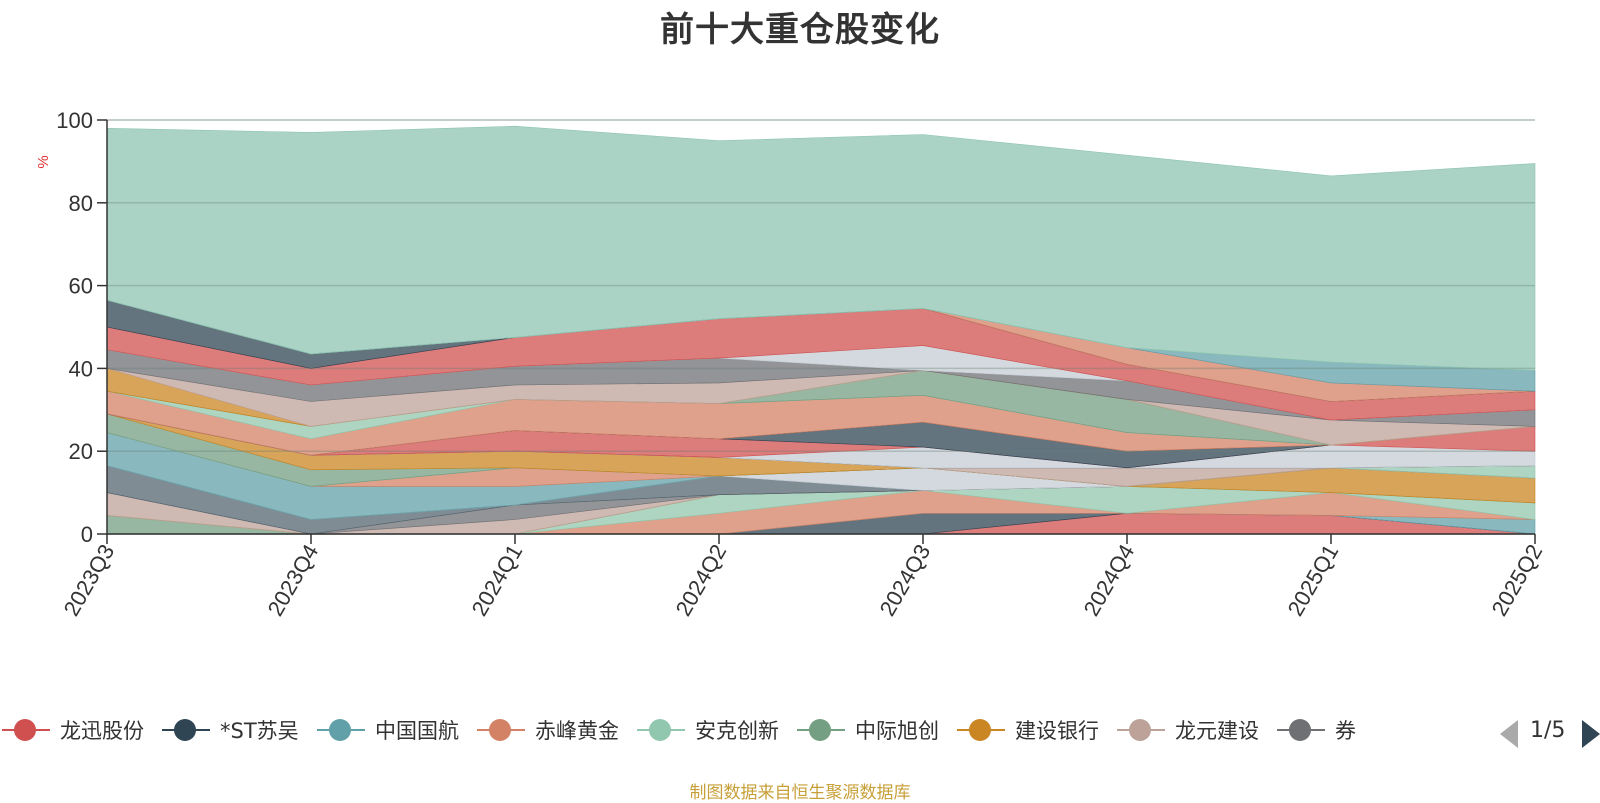  Describe the element at coordinates (800, 30) in the screenshot. I see `chart-title: 前十大重仓股变化` at that location.